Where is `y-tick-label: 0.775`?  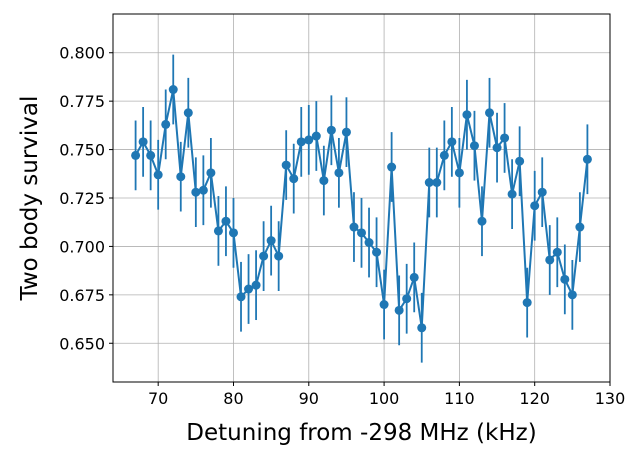 y-tick-label: 0.775 is located at coordinates (82, 101).